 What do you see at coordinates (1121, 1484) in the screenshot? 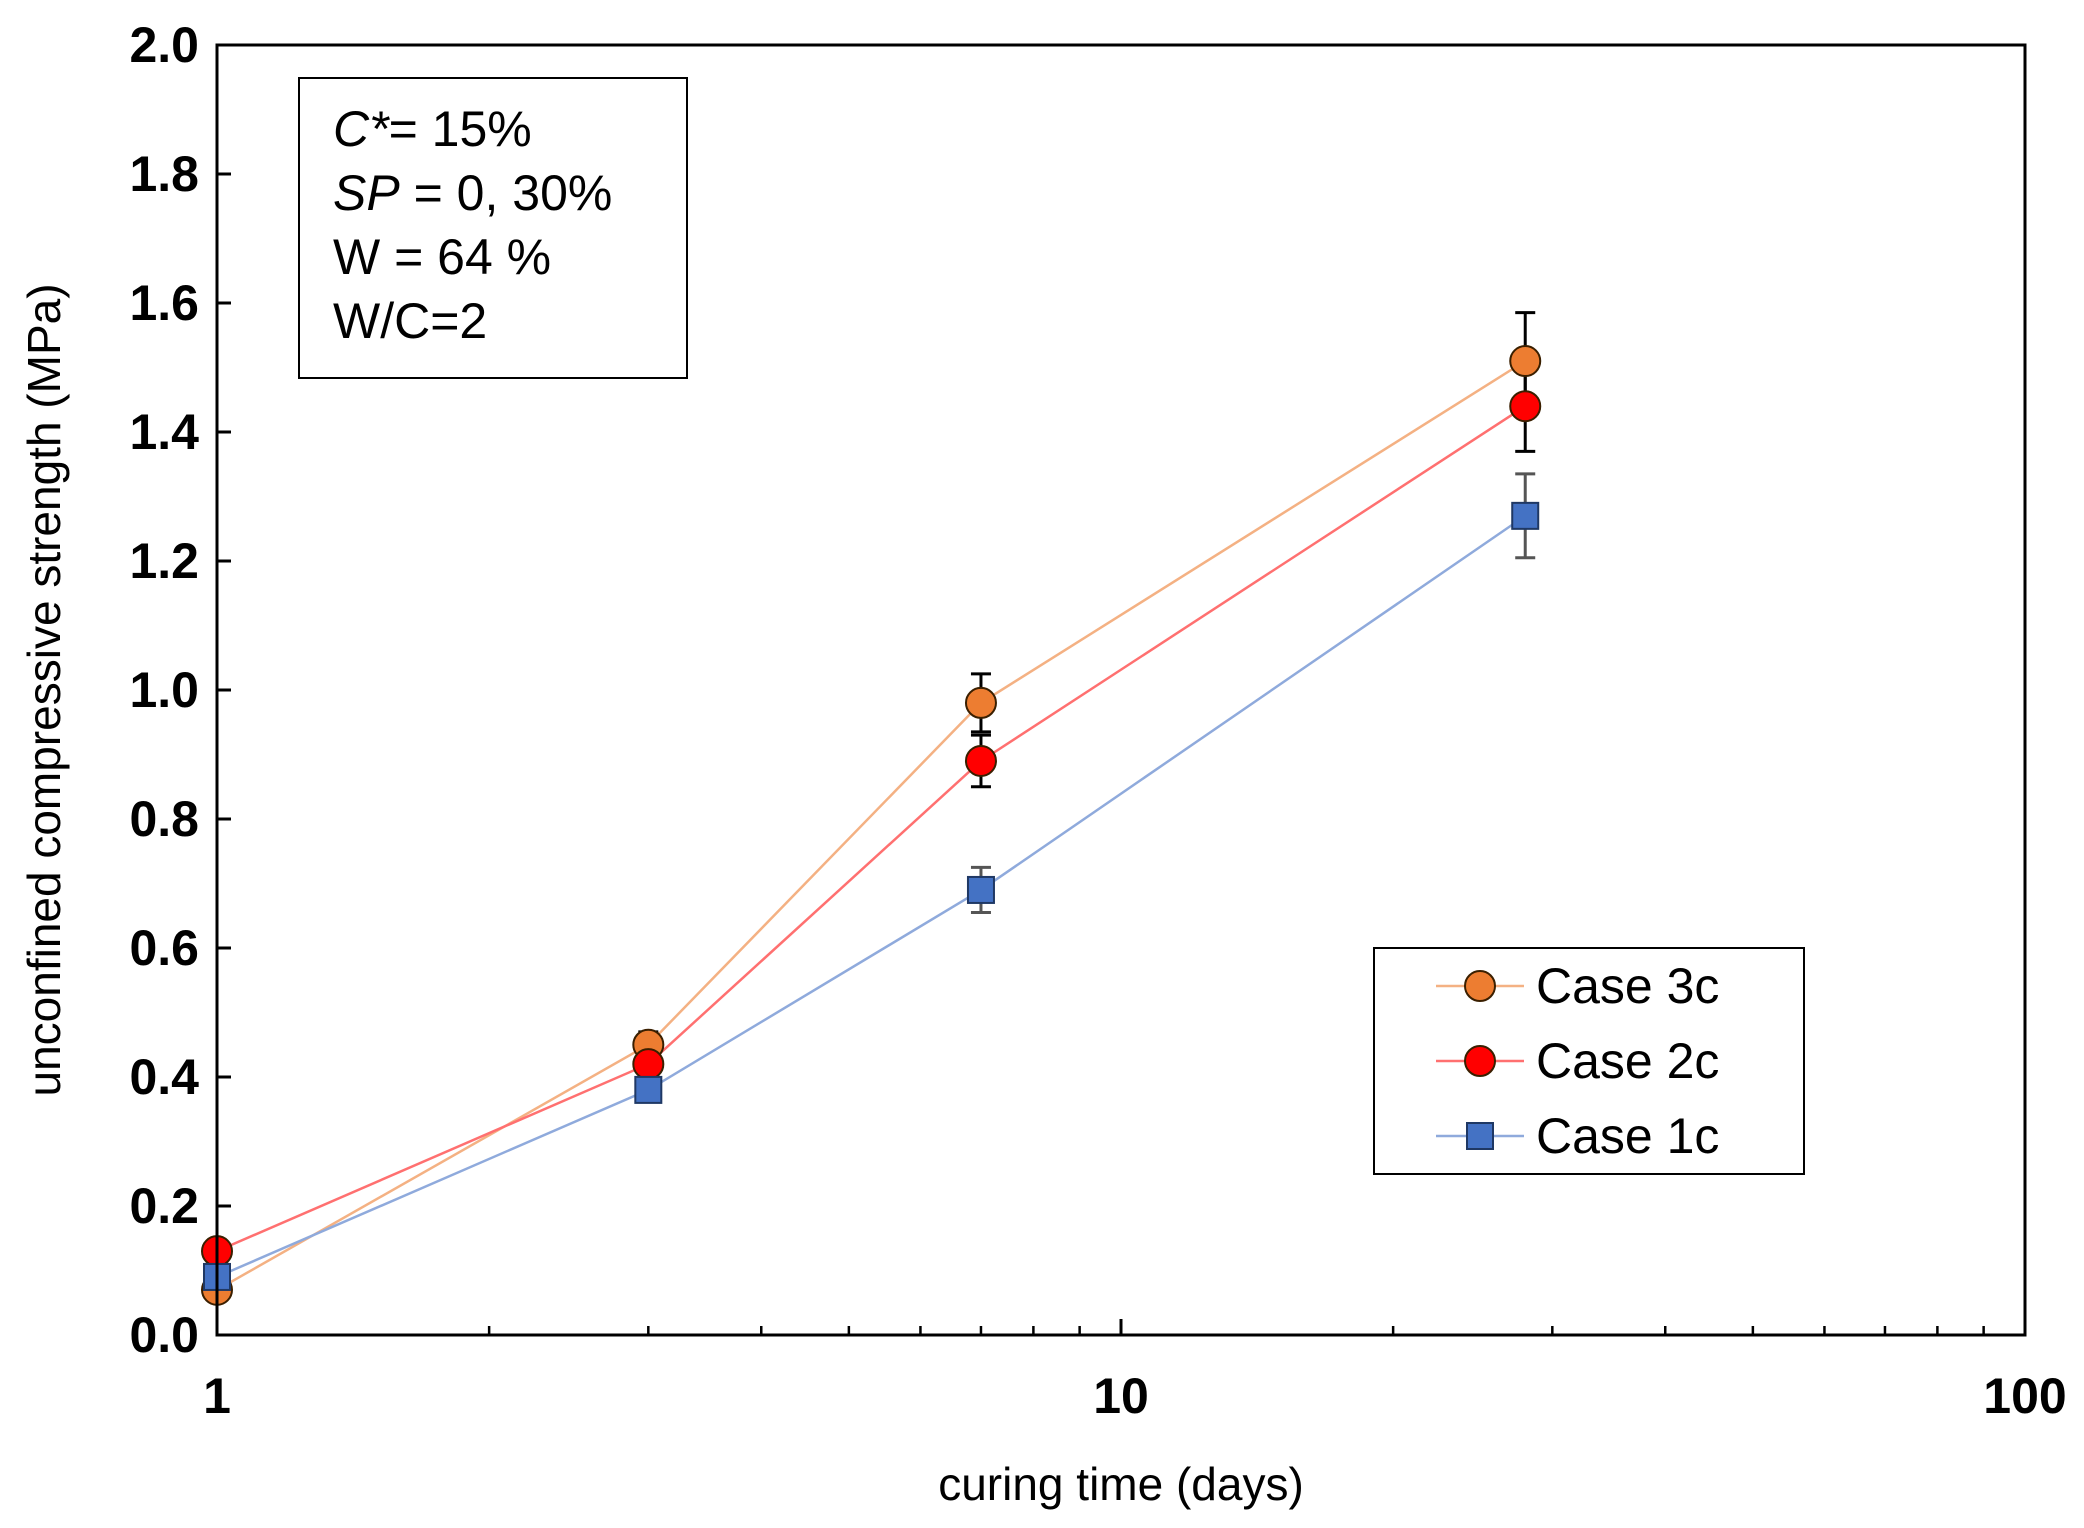
I see `x-axis-title: curing time (days)` at bounding box center [1121, 1484].